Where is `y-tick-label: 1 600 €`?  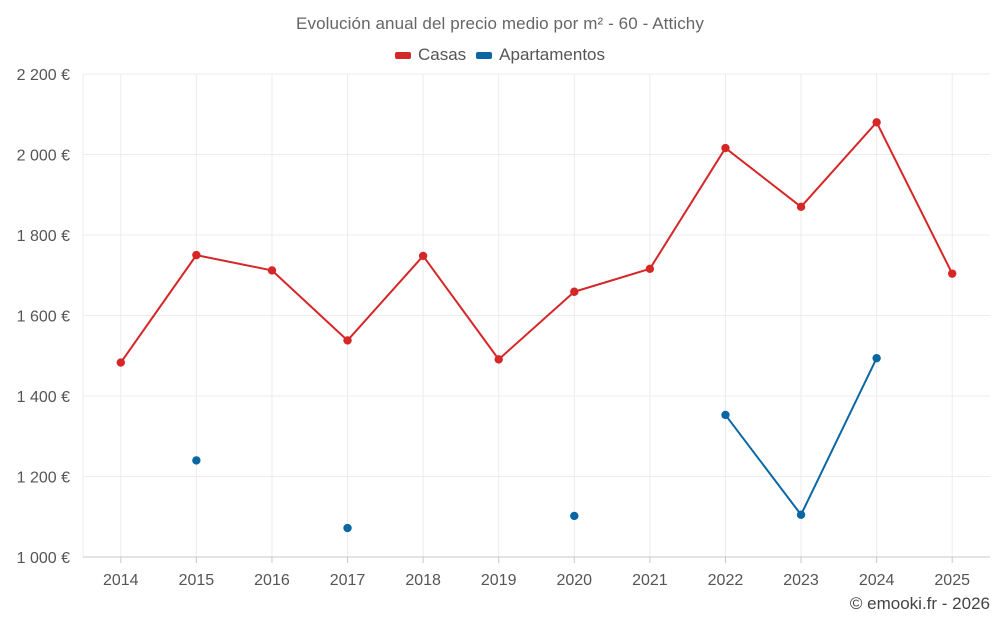 y-tick-label: 1 600 € is located at coordinates (43, 317).